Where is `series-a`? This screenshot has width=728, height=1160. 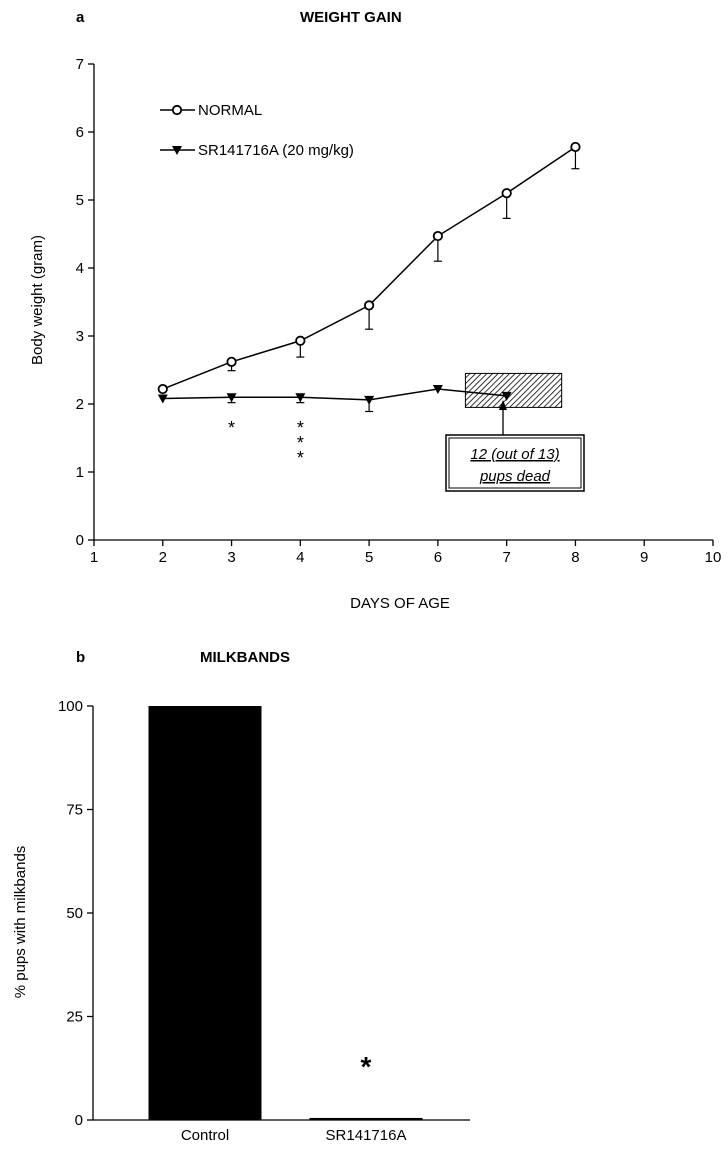 series-a is located at coordinates (369, 277).